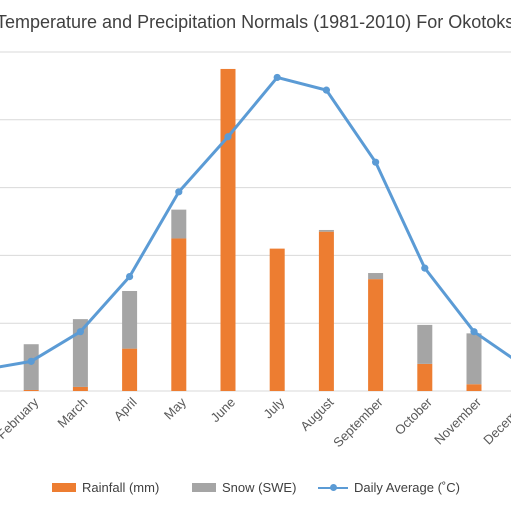 The width and height of the screenshot is (511, 512). I want to click on x-tick-label: December, so click(495, 420).